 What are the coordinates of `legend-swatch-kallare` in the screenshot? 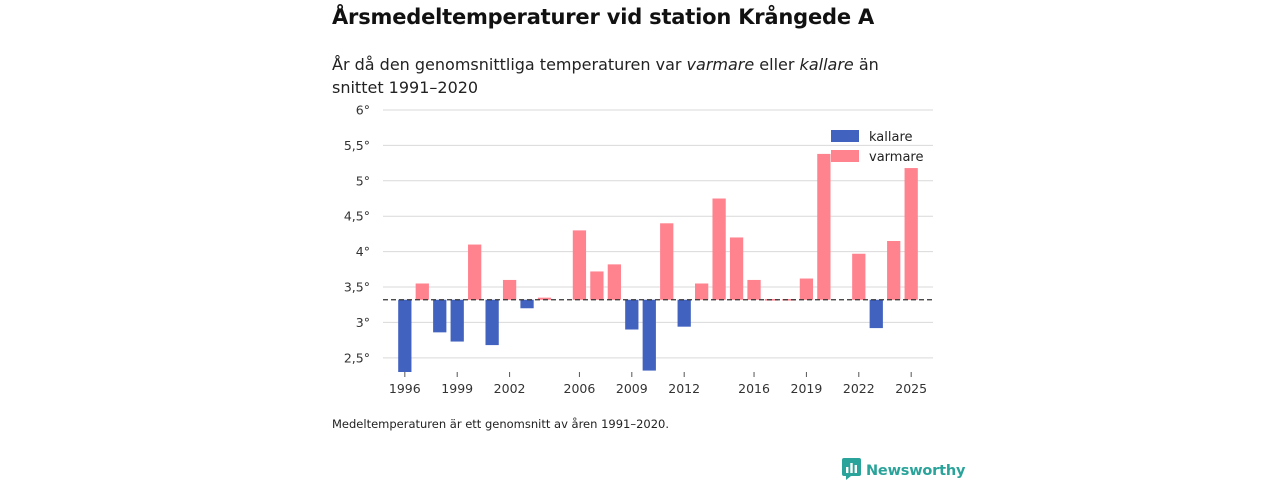 It's located at (845, 136).